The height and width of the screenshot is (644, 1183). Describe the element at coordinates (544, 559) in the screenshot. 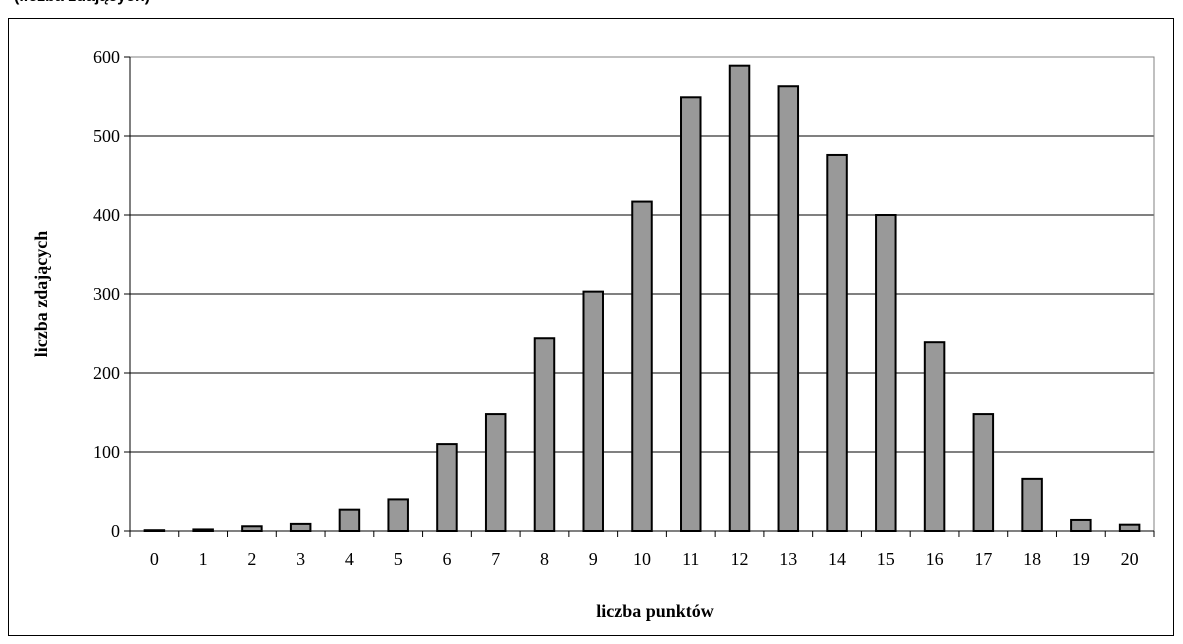

I see `x-tick-label: 8` at that location.